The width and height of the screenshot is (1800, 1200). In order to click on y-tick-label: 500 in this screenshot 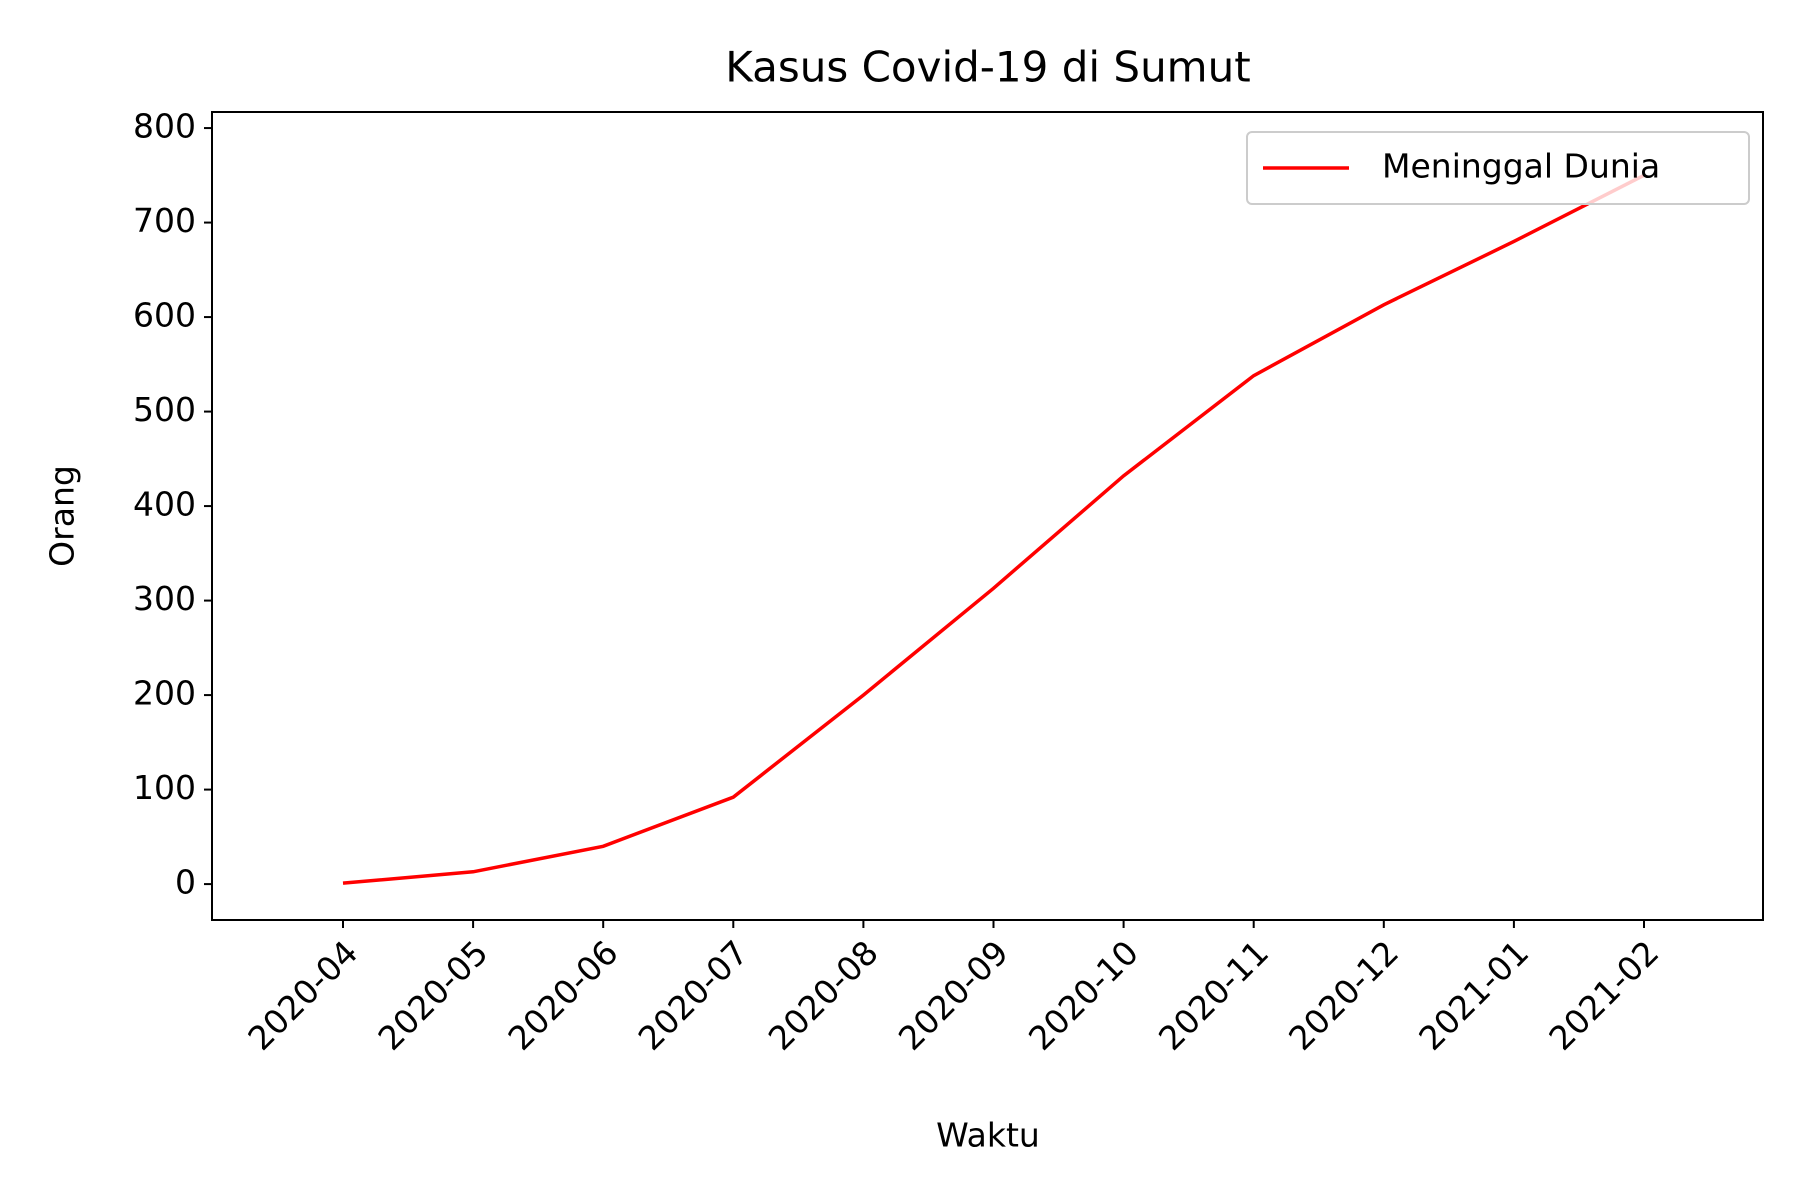, I will do `click(164, 409)`.